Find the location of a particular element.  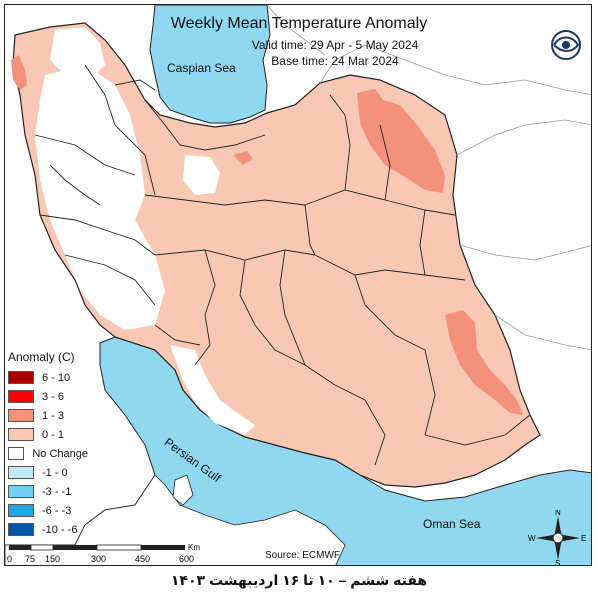

anomaly-1-3-northwest is located at coordinates (19, 72).